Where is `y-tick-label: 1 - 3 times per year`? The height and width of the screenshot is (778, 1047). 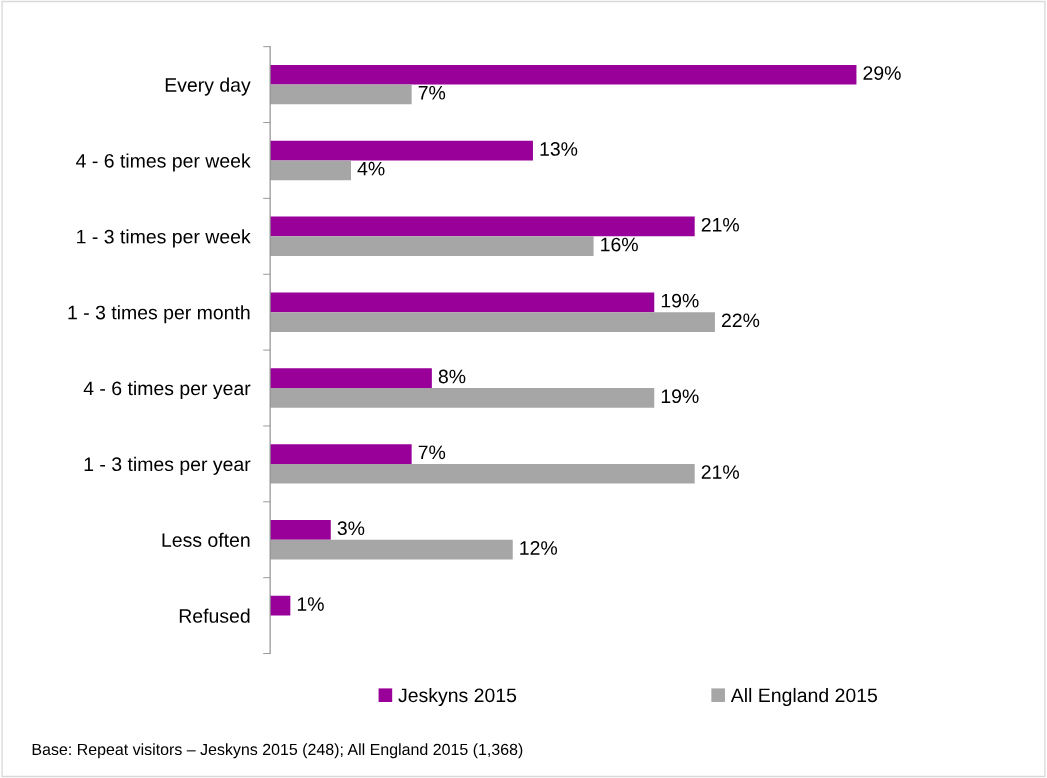
y-tick-label: 1 - 3 times per year is located at coordinates (167, 465).